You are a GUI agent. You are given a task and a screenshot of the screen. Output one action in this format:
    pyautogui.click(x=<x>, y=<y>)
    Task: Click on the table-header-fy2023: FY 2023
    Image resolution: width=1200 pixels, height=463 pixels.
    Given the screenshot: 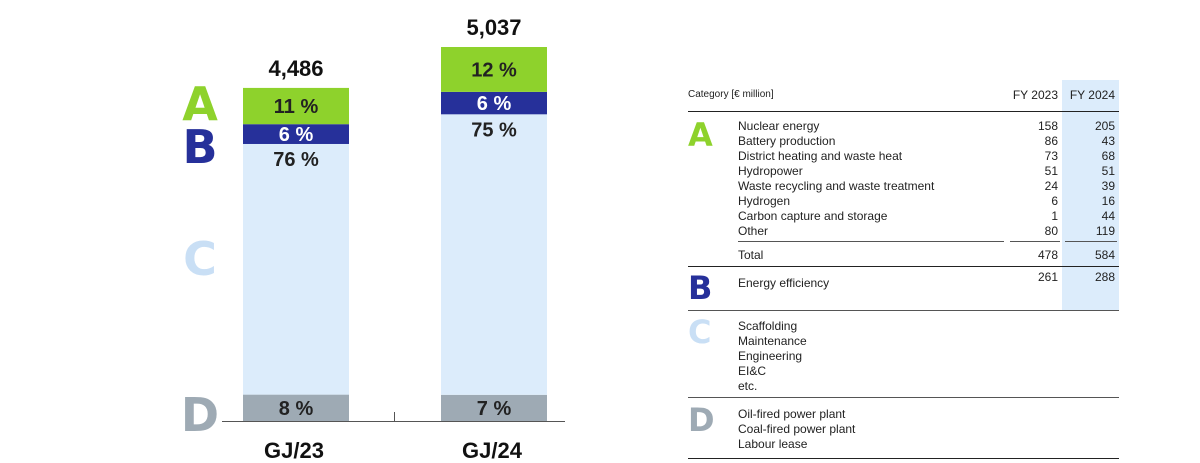 What is the action you would take?
    pyautogui.click(x=1035, y=95)
    